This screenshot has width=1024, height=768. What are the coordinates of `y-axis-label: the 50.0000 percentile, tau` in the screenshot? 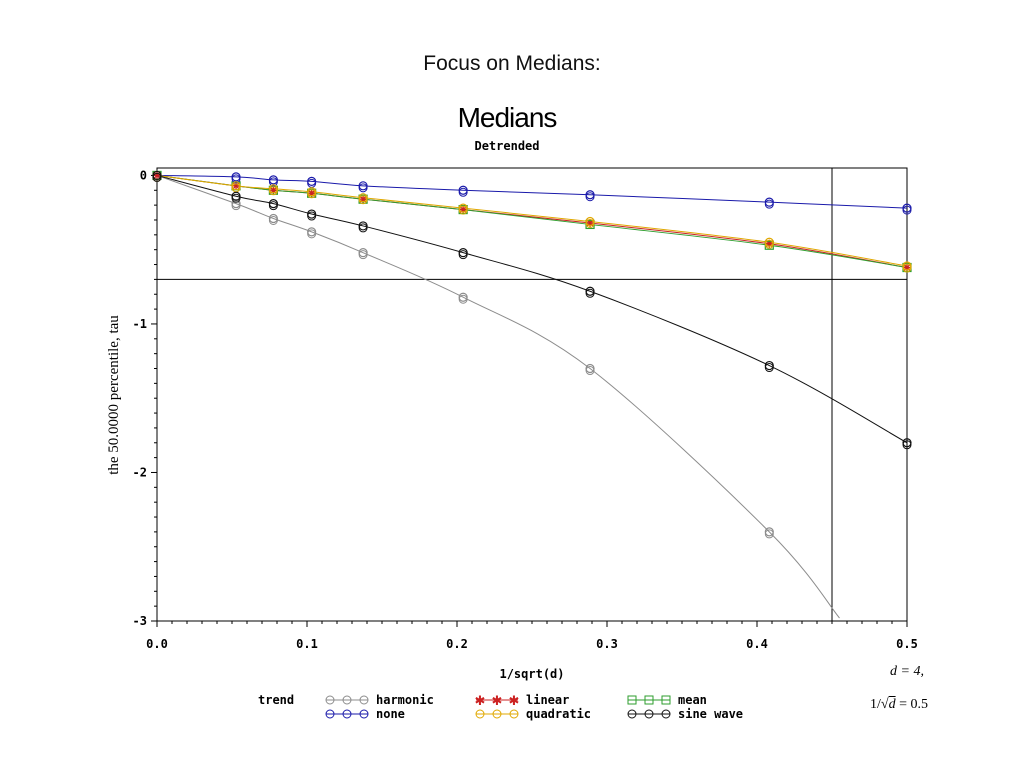 It's located at (114, 395).